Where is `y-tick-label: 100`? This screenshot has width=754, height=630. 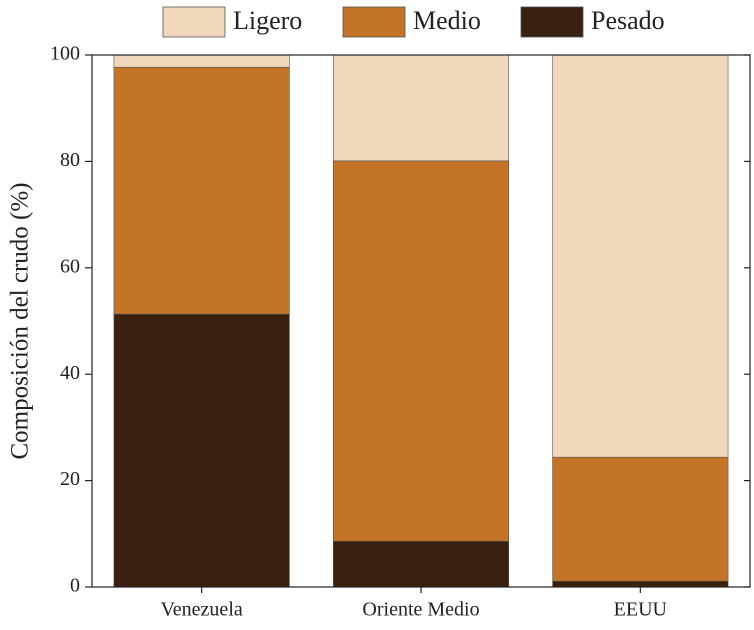 y-tick-label: 100 is located at coordinates (65, 54).